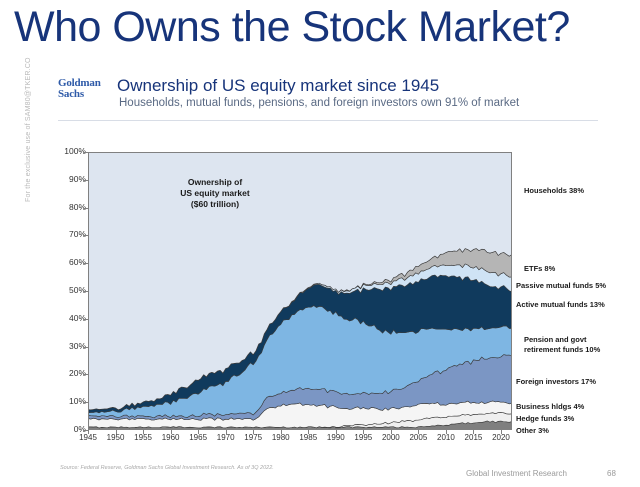 This screenshot has height=487, width=640. I want to click on series-label-pension-and-govt-retirement-funds: Pension and govt retirement funds 10%, so click(562, 344).